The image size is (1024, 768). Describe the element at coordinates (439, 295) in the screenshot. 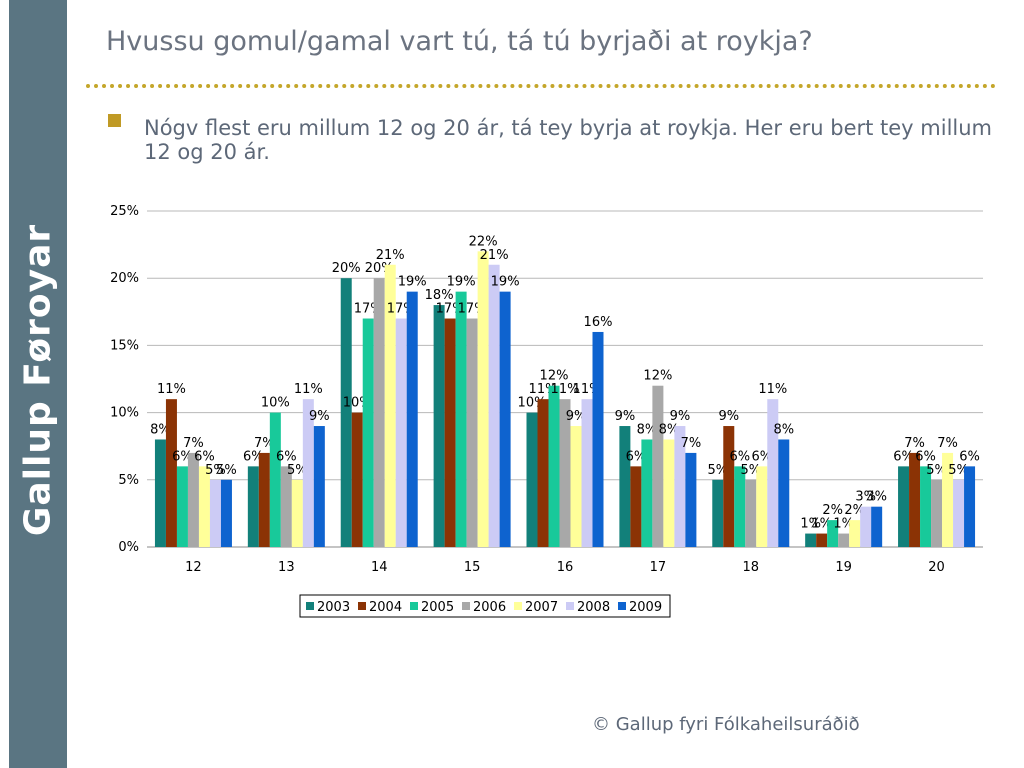

I see `data-label: 18%` at that location.